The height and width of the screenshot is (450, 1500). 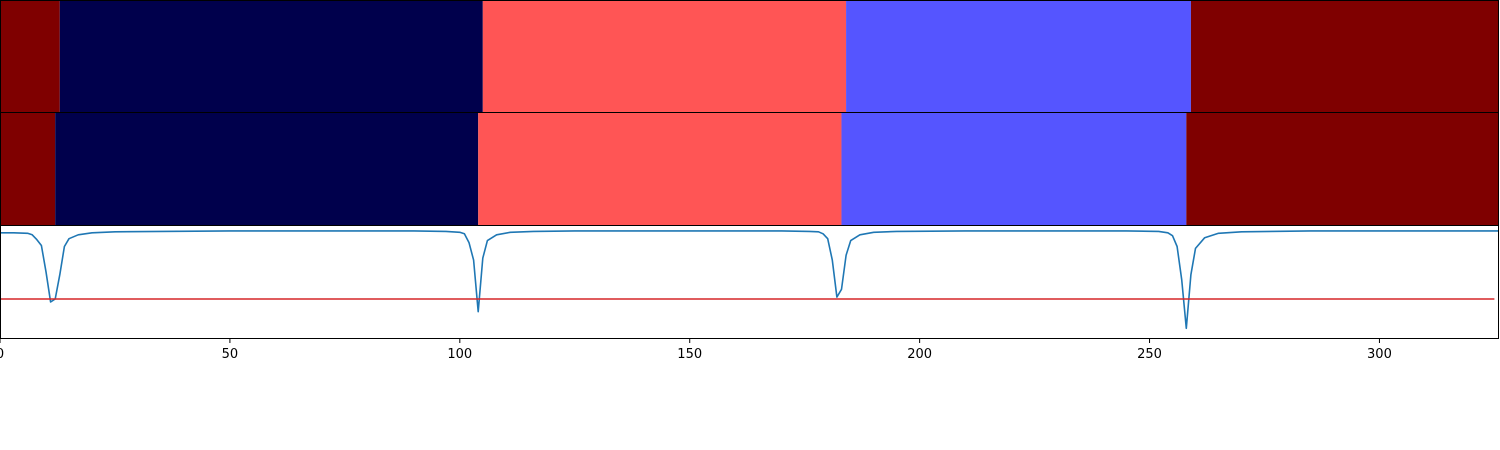 What do you see at coordinates (689, 354) in the screenshot?
I see `x-tick-label: 150` at bounding box center [689, 354].